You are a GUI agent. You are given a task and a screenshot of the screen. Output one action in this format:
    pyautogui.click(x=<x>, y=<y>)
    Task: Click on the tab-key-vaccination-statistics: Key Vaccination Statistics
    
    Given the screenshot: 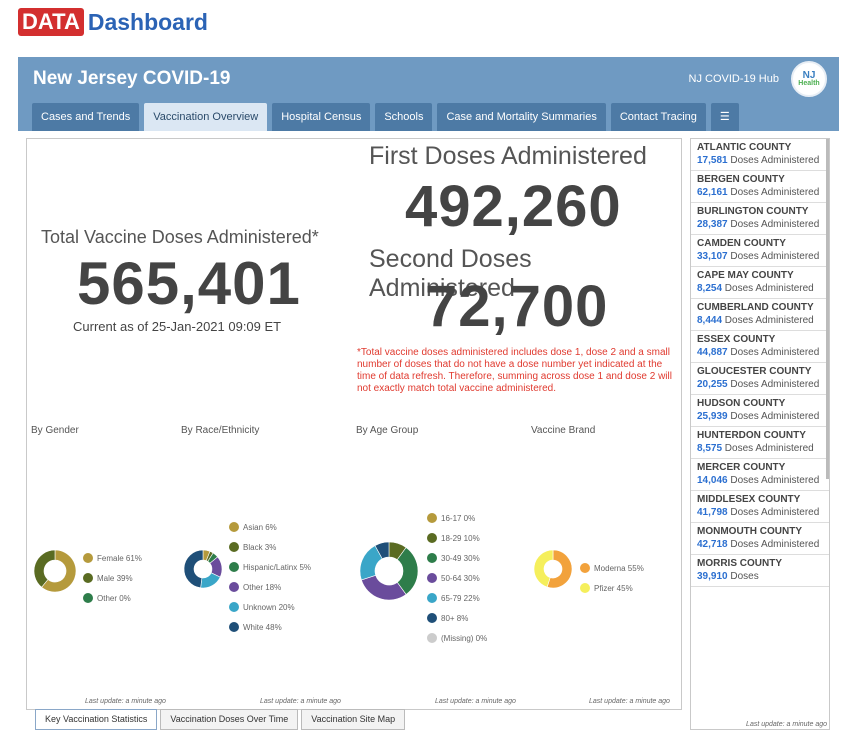 What is the action you would take?
    pyautogui.click(x=96, y=719)
    